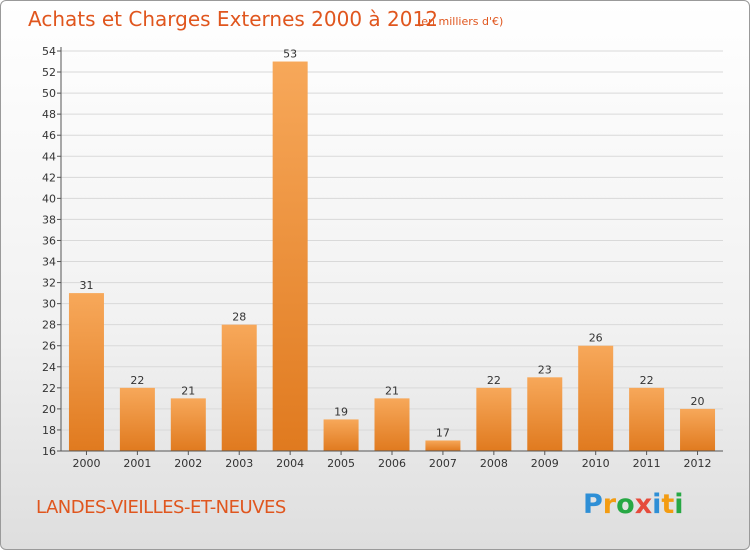 The image size is (750, 550). What do you see at coordinates (49, 283) in the screenshot?
I see `y-tick-label: 32` at bounding box center [49, 283].